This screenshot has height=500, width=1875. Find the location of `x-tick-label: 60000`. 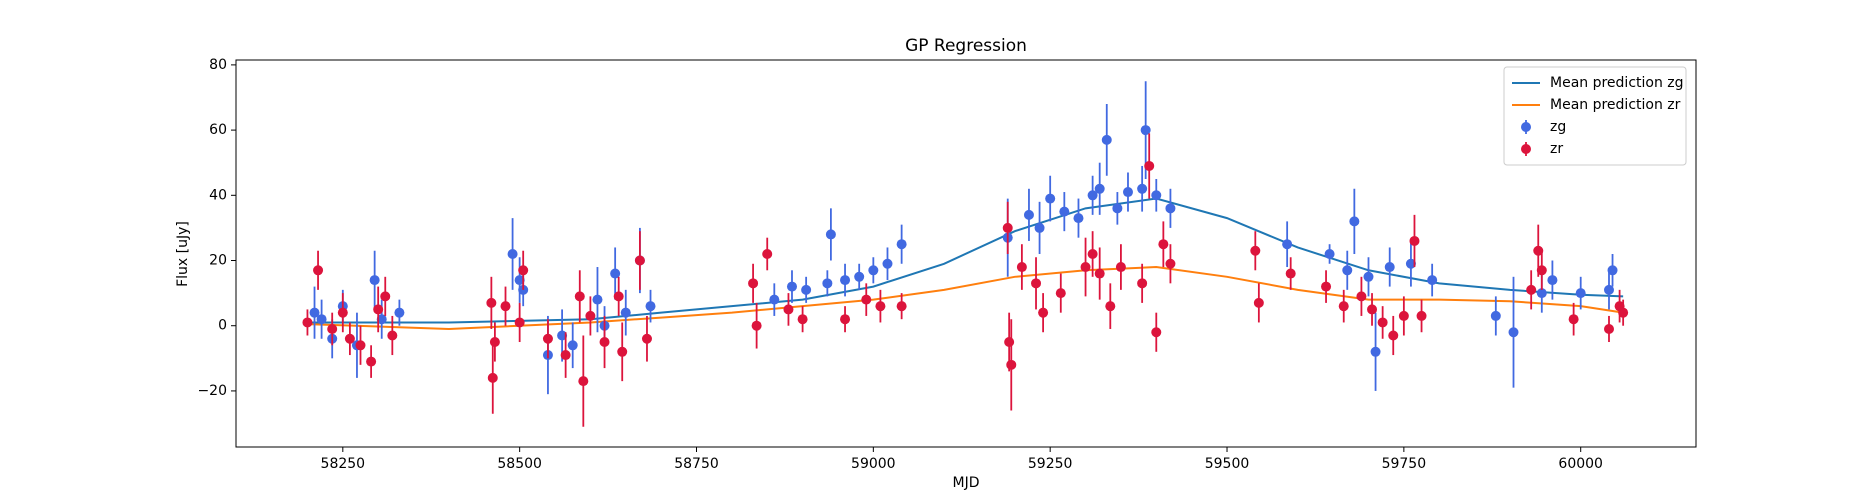

x-tick-label: 60000 is located at coordinates (1580, 464).